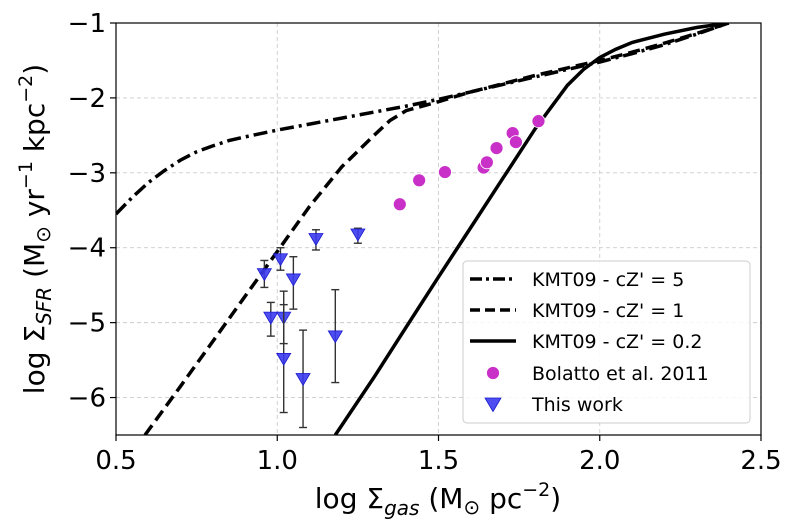  What do you see at coordinates (617, 342) in the screenshot?
I see `legend-label: KMT09 - cZ' = 0.2` at bounding box center [617, 342].